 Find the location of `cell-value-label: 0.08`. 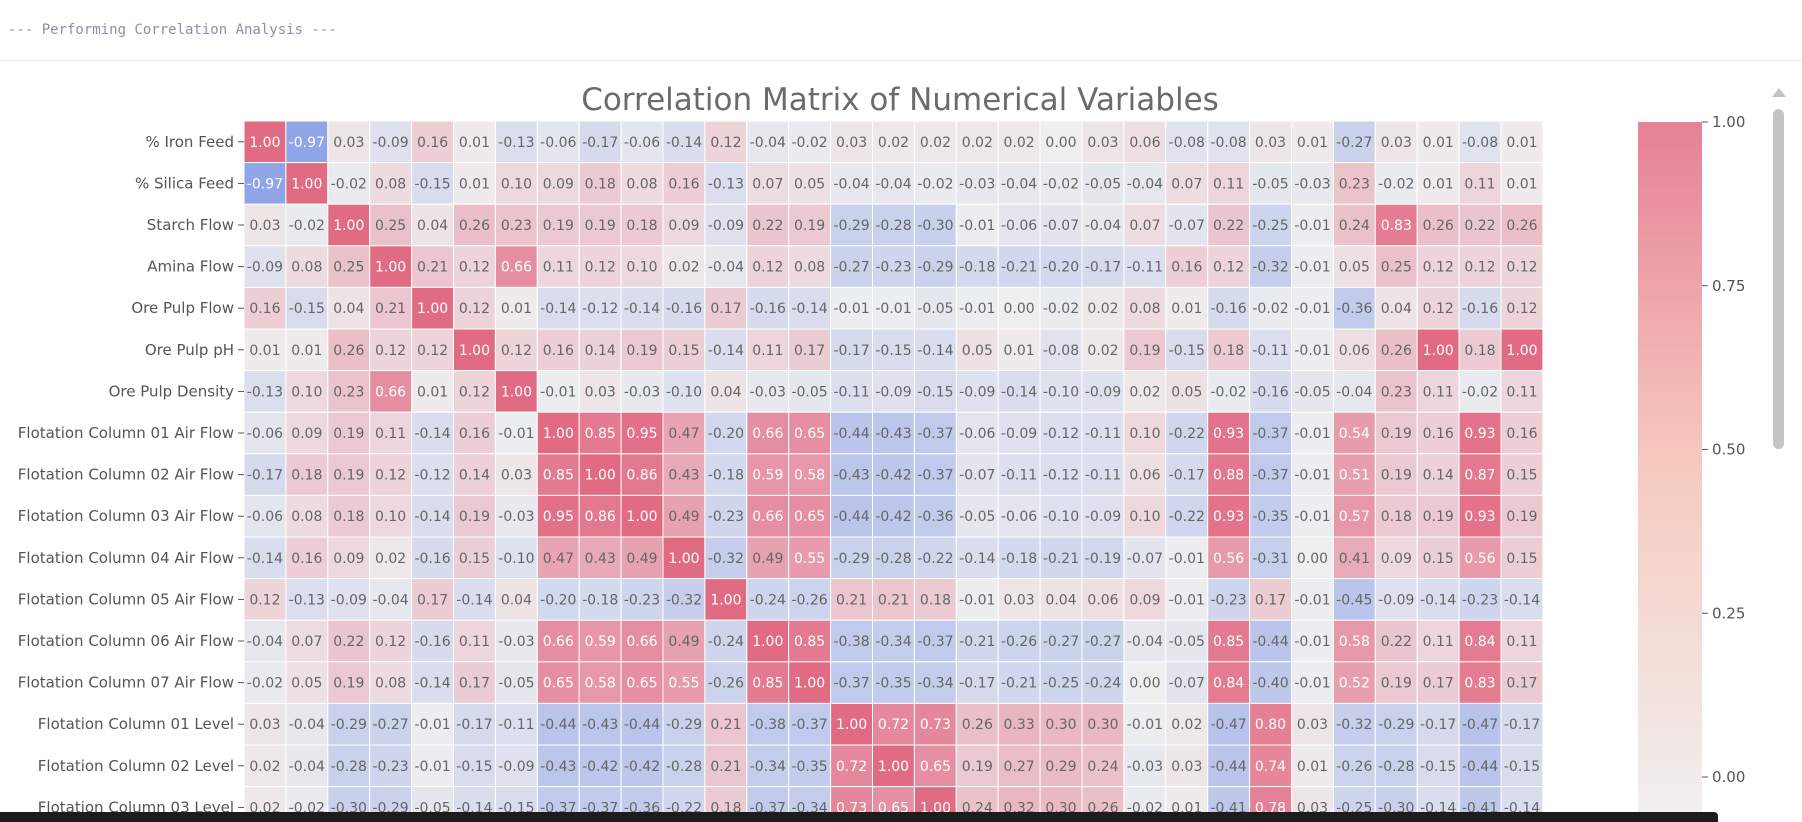

cell-value-label: 0.08 is located at coordinates (390, 684).